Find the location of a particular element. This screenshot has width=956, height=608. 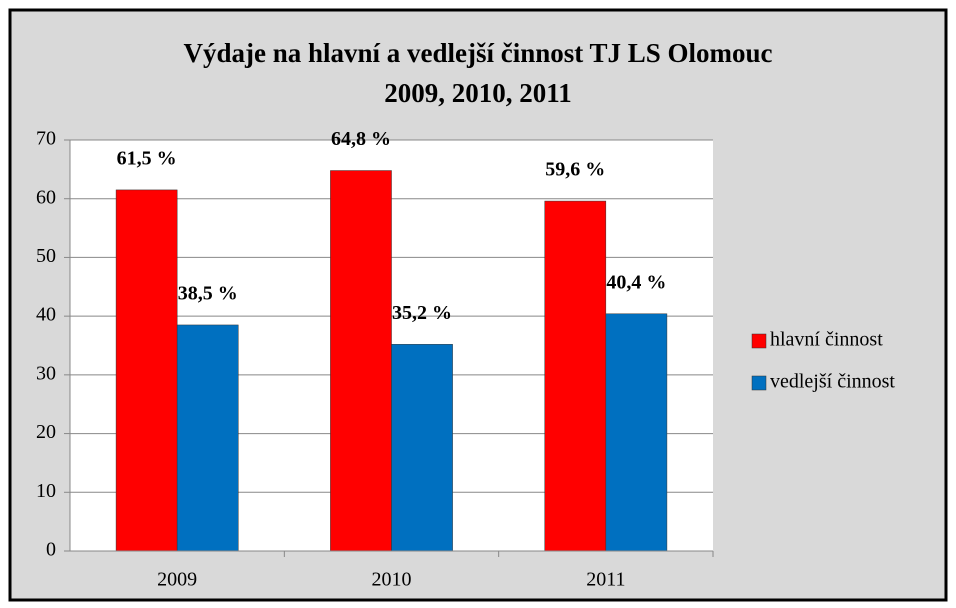

y-tick-label: 70 is located at coordinates (46, 139).